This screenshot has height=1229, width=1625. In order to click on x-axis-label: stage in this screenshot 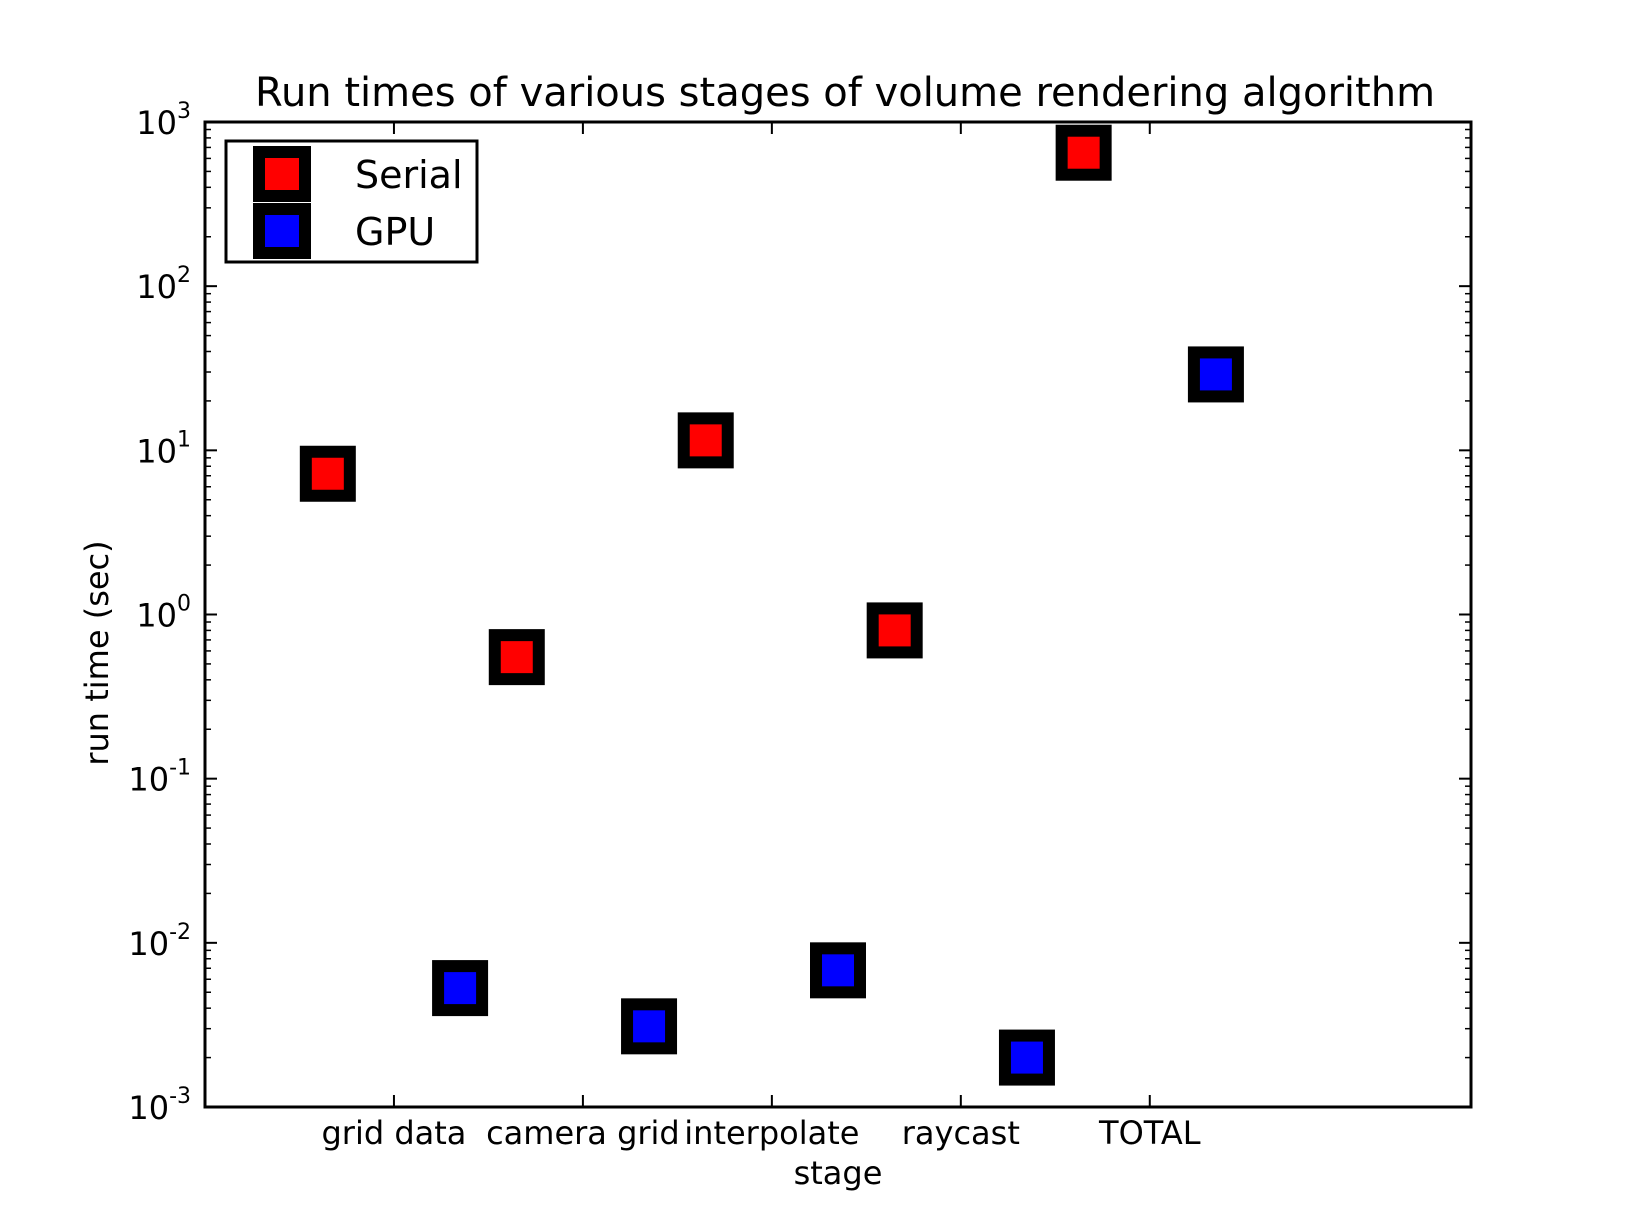, I will do `click(838, 1173)`.